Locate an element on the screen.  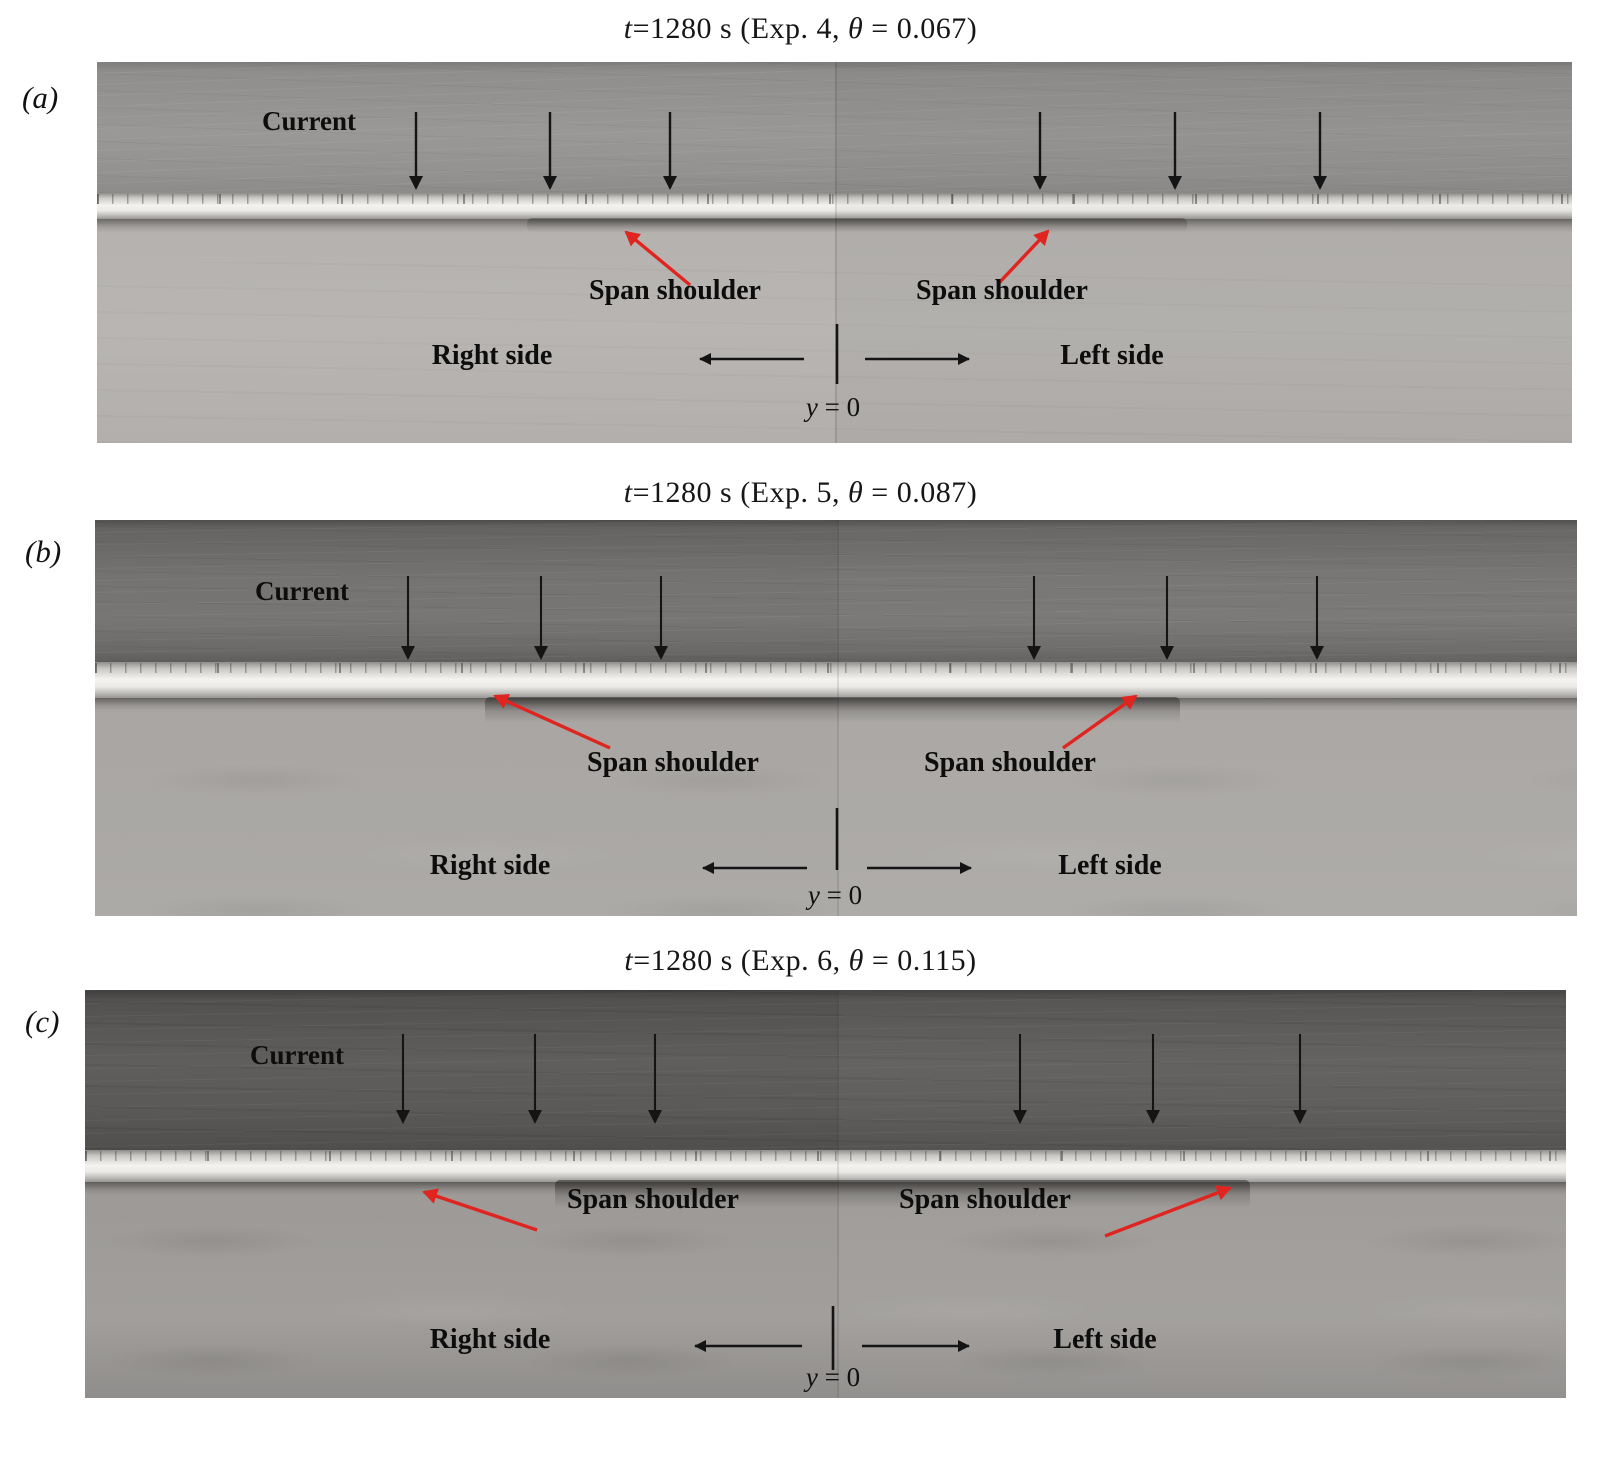
title-mid: =1280 s (Exp. 4, is located at coordinates (740, 28).